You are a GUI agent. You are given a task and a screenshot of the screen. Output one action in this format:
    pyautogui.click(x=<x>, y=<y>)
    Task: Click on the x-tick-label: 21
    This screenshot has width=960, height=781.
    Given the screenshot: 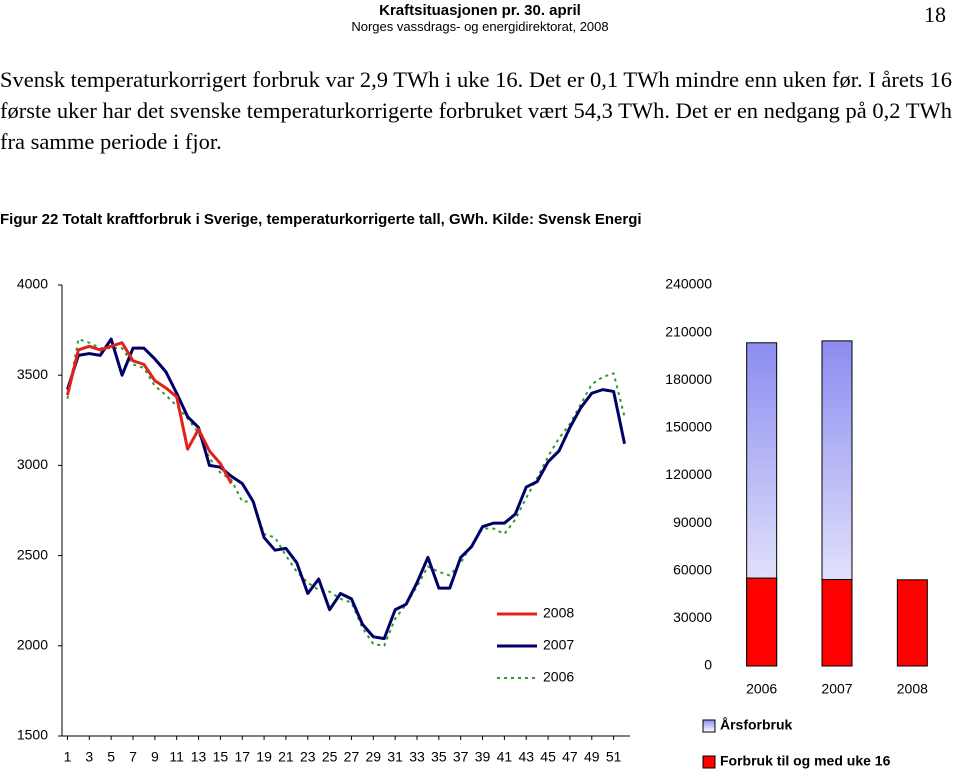 What is the action you would take?
    pyautogui.click(x=286, y=757)
    